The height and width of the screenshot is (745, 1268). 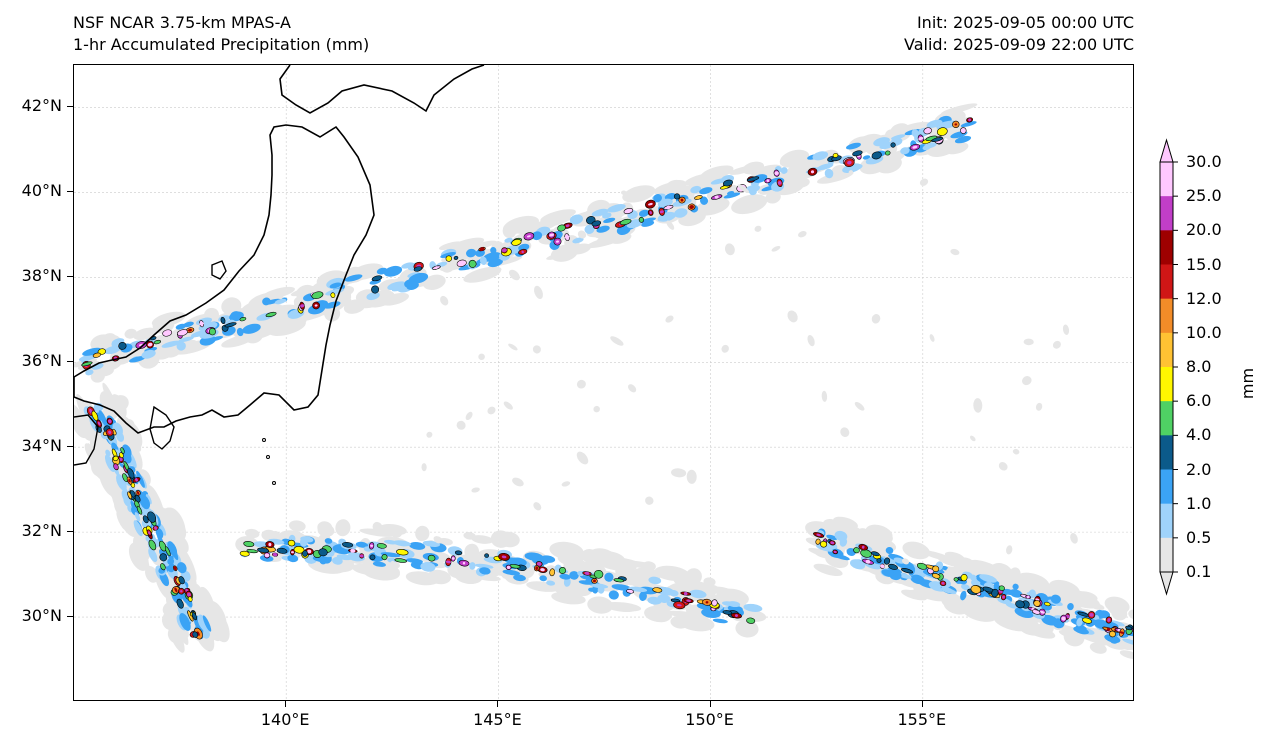 I want to click on colorbar-title: mm, so click(x=1248, y=383).